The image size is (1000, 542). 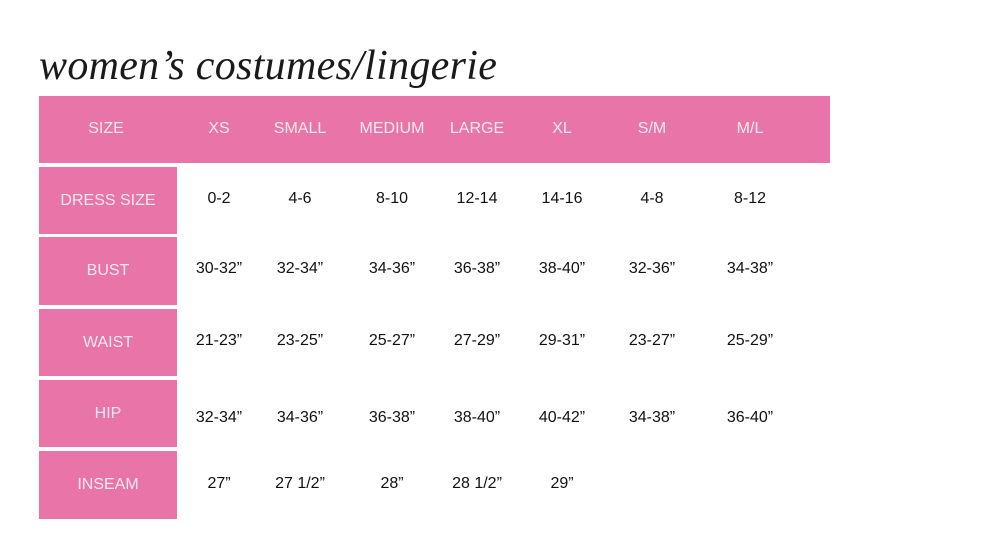 What do you see at coordinates (108, 342) in the screenshot?
I see `row-label: WAIST` at bounding box center [108, 342].